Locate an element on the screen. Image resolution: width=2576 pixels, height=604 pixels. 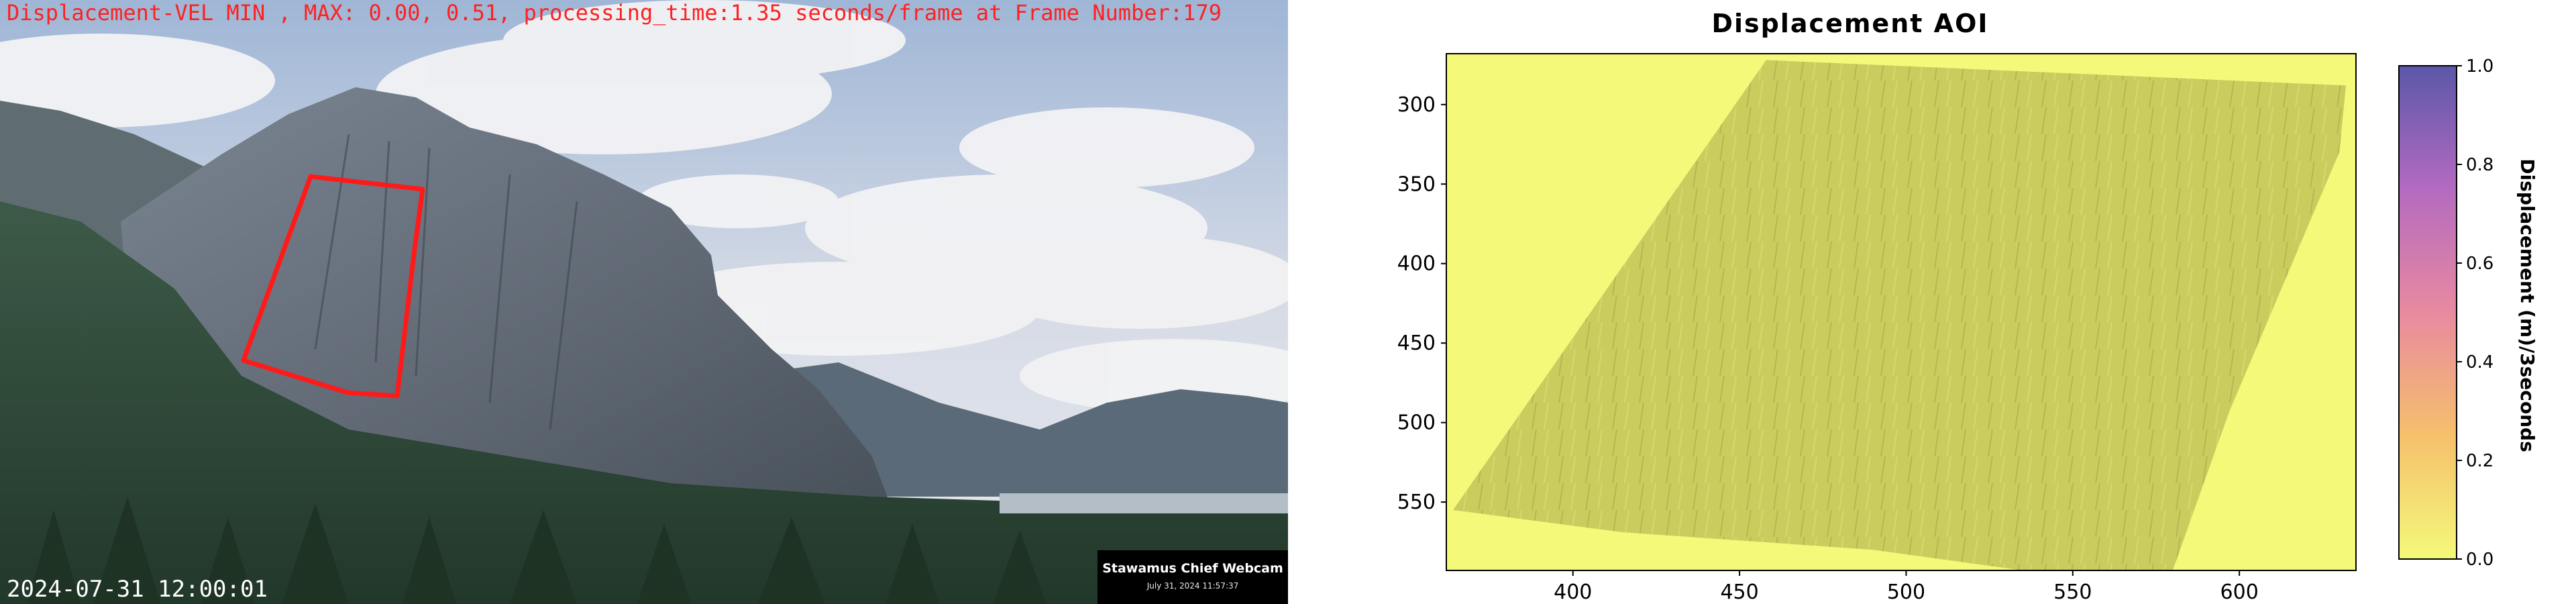
x-tick-label: 450 is located at coordinates (1739, 592).